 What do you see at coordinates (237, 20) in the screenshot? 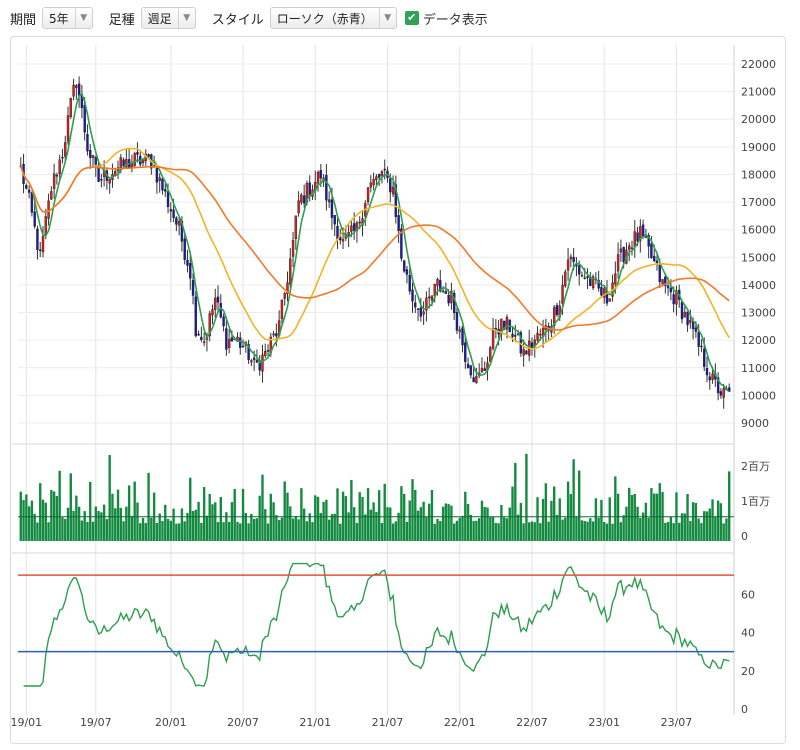
I see `style-label: スタイル` at bounding box center [237, 20].